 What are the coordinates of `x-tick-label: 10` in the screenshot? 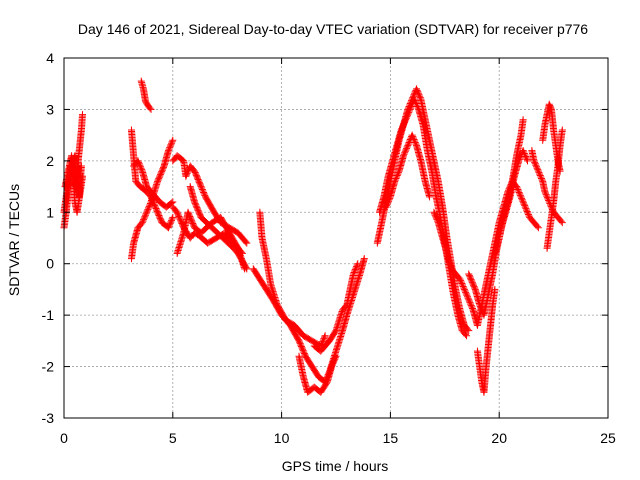 It's located at (282, 438).